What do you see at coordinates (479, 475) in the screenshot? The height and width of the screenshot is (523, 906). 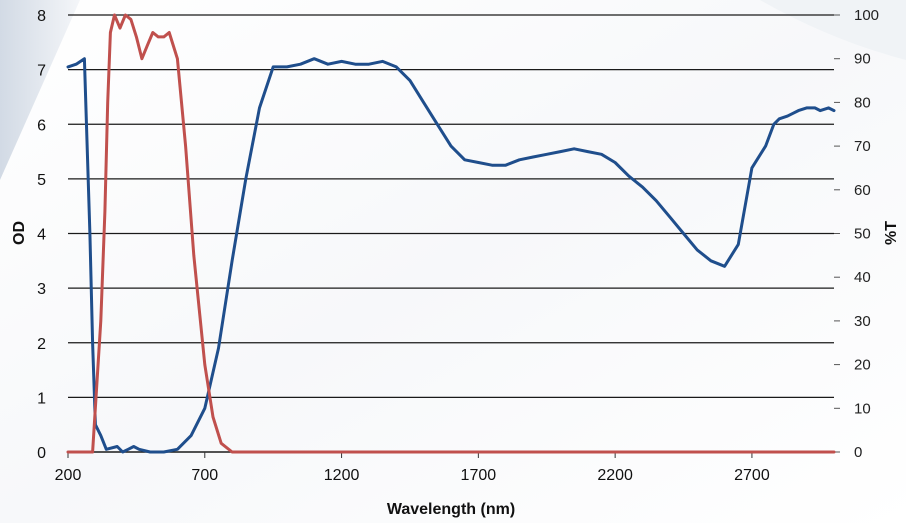 I see `x-tick-label: 1700` at bounding box center [479, 475].